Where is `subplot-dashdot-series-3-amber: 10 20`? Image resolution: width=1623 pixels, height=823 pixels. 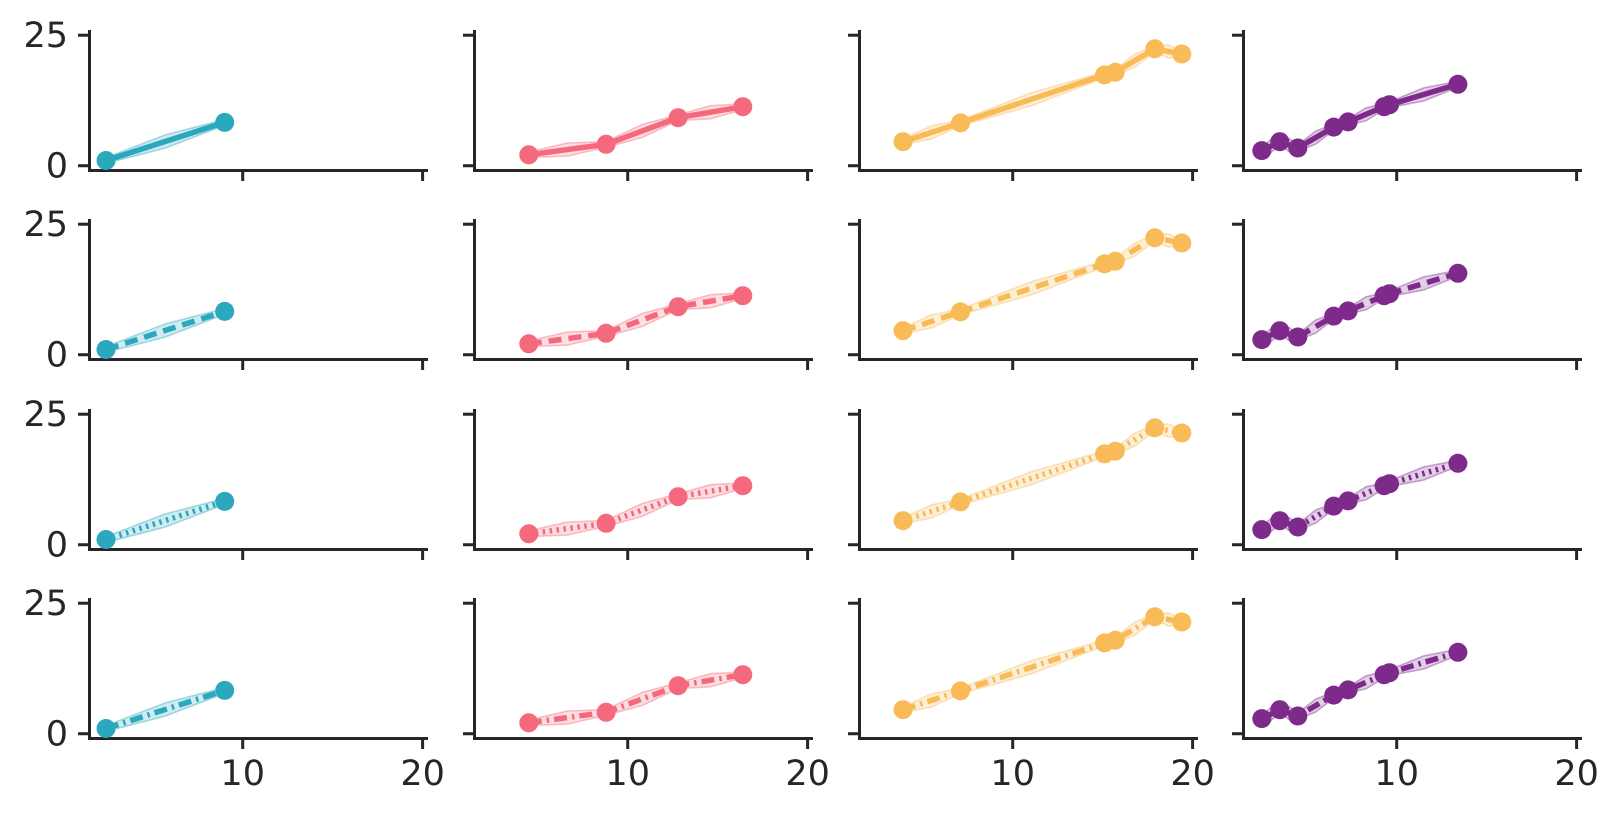 subplot-dashdot-series-3-amber: 10 20 is located at coordinates (1031, 696).